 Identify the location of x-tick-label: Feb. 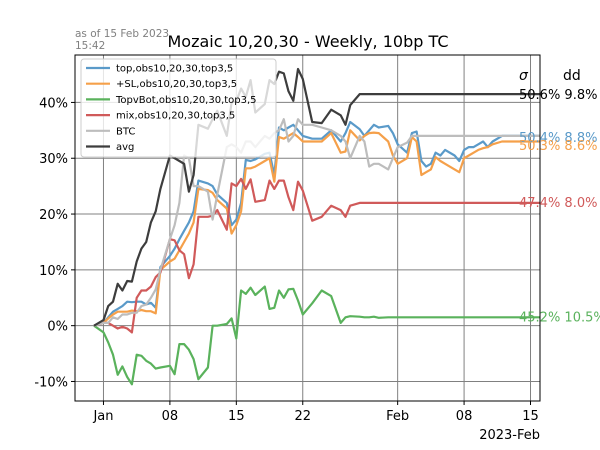
(397, 416).